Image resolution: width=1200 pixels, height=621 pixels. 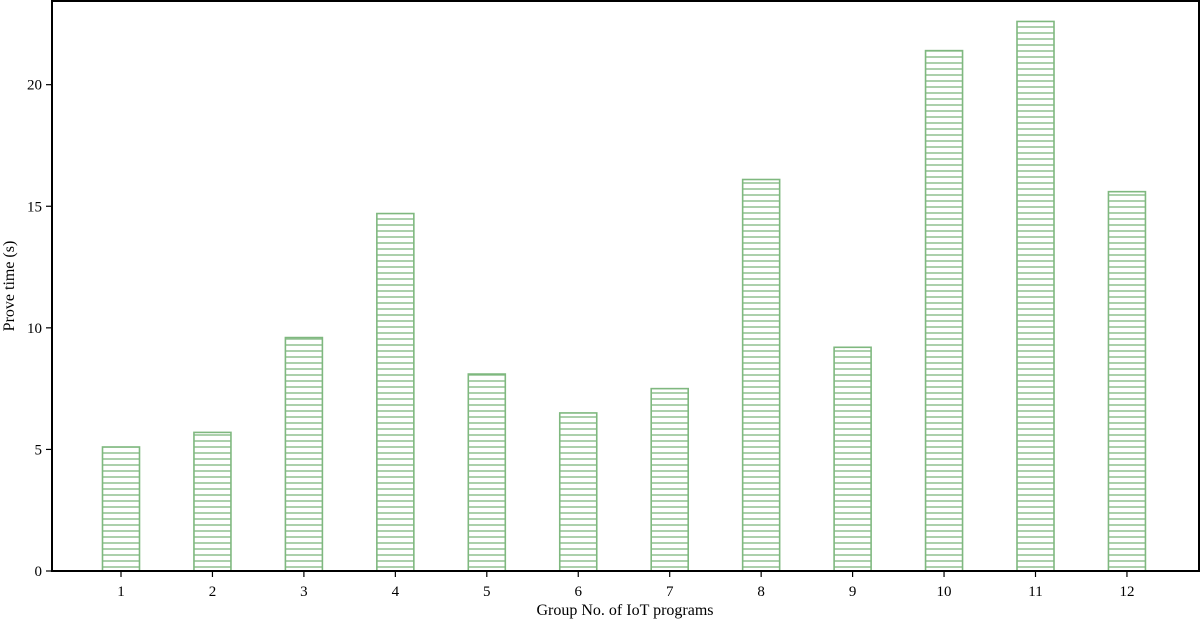 What do you see at coordinates (853, 592) in the screenshot?
I see `x-tick-label-9: 9` at bounding box center [853, 592].